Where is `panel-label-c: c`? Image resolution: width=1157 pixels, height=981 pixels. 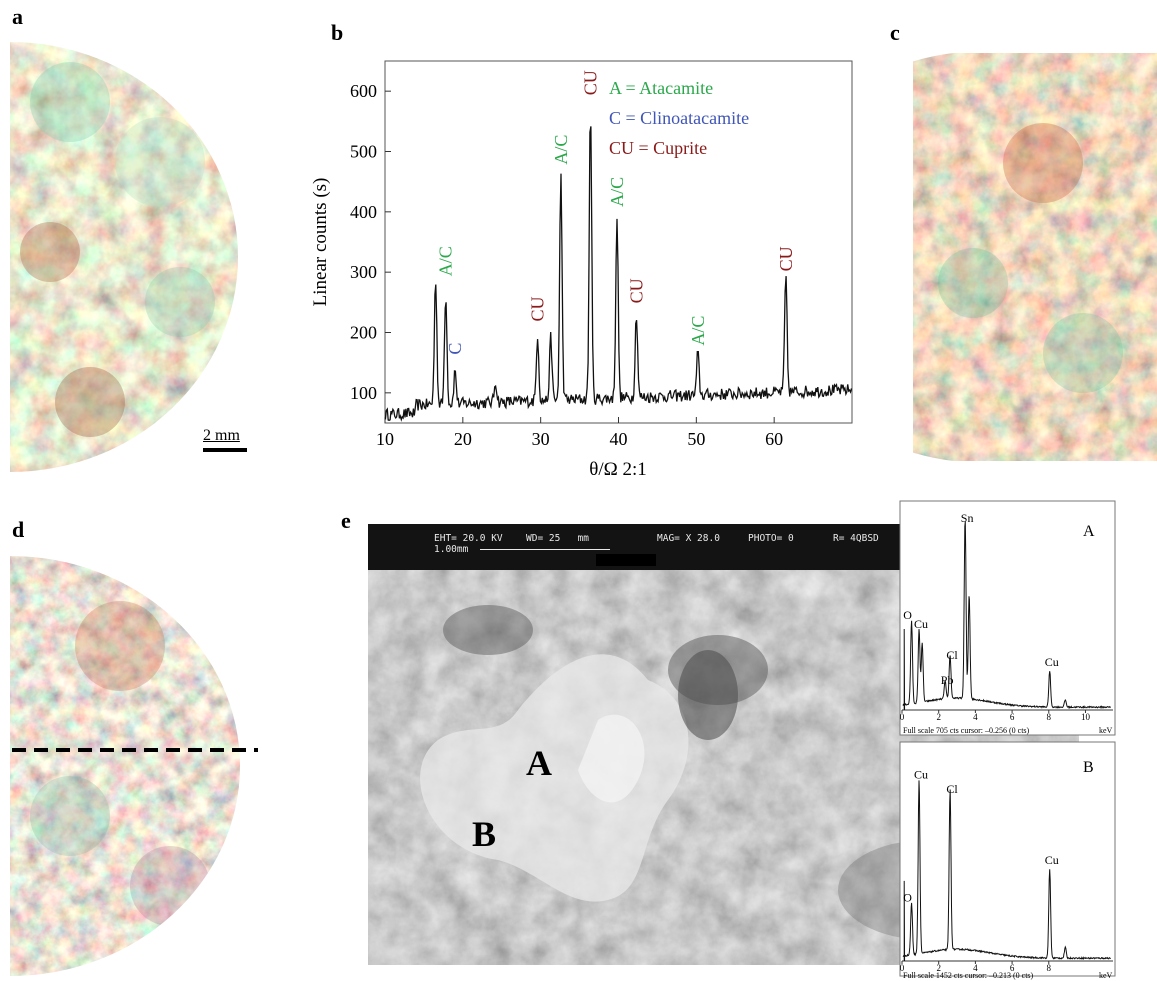
panel-label-c: c is located at coordinates (895, 32).